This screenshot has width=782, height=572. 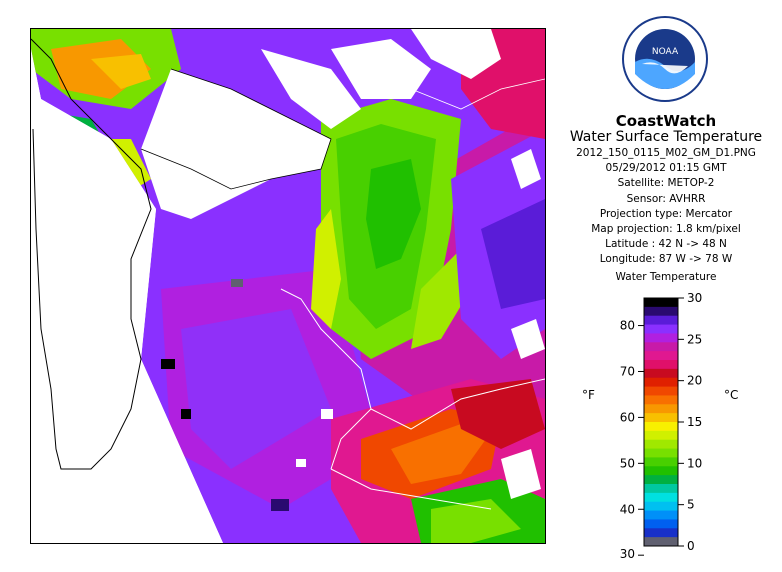 I want to click on noaa-logo-icon: NOAA, so click(x=665, y=59).